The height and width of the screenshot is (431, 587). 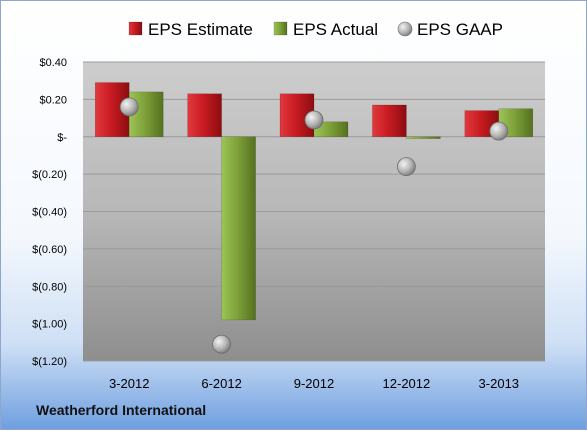 What do you see at coordinates (200, 29) in the screenshot?
I see `legend-label-eps-estimate: EPS Estimate` at bounding box center [200, 29].